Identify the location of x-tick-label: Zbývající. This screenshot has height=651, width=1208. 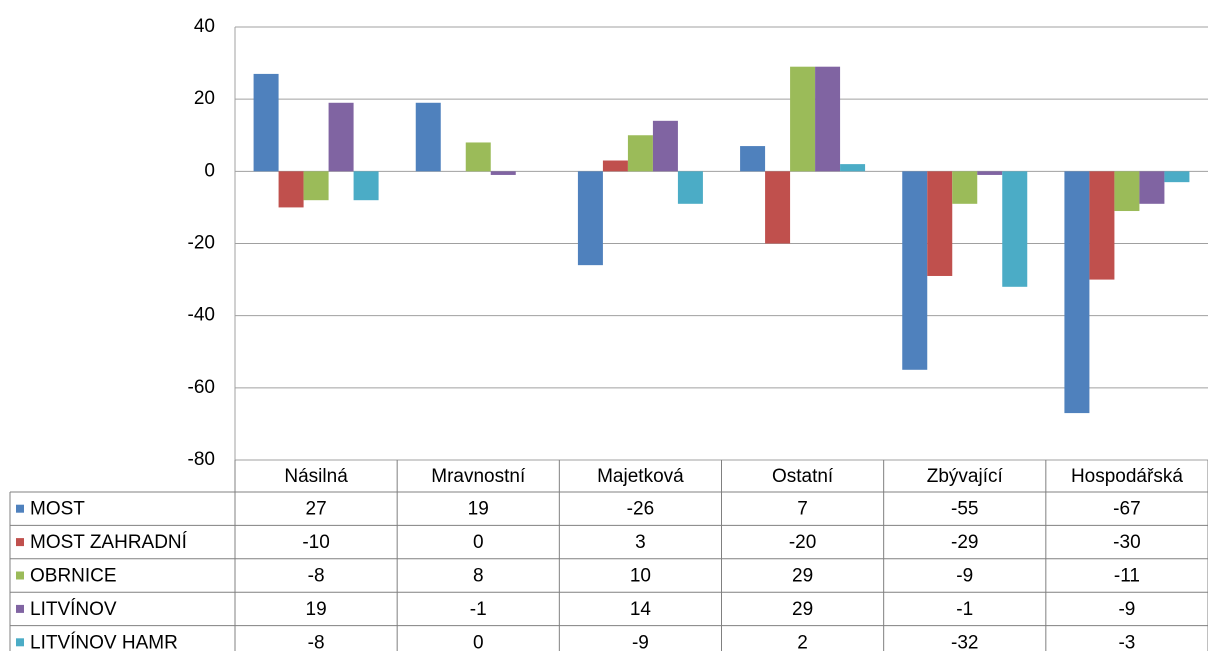
(965, 476).